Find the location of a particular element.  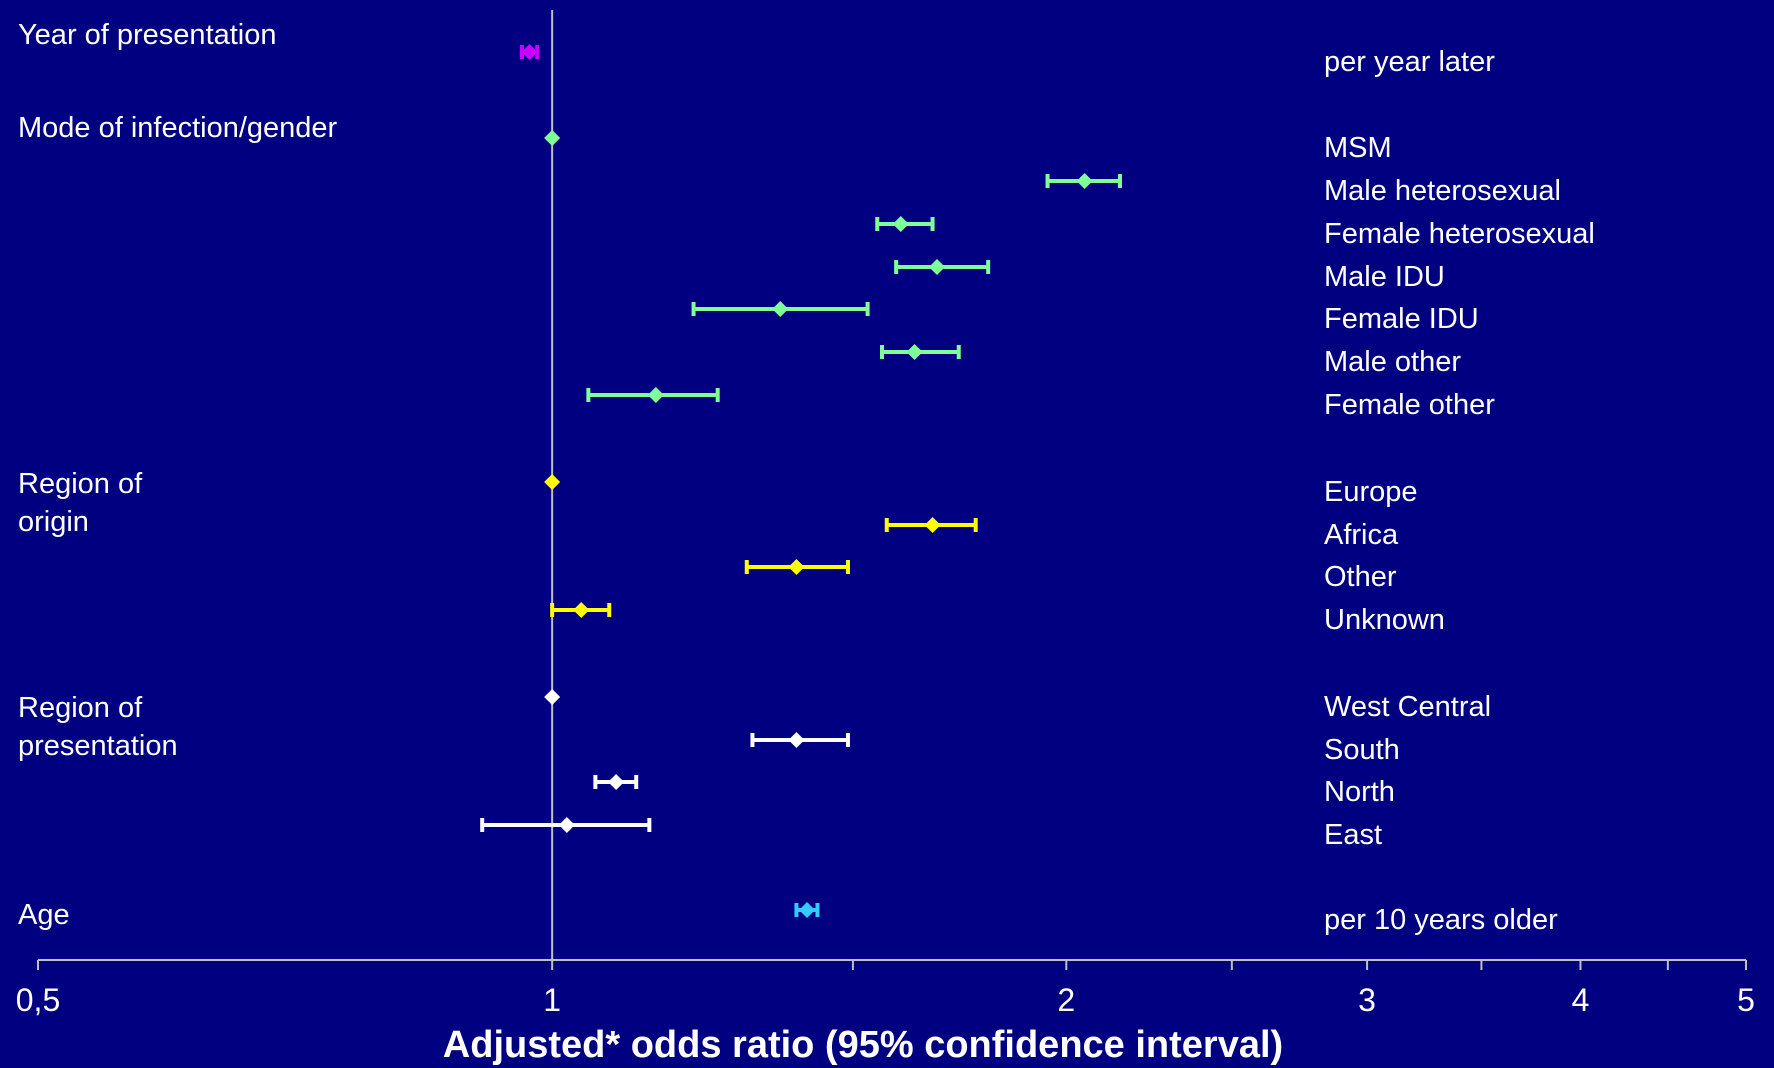

x-tick-label: 5 is located at coordinates (1746, 1000).